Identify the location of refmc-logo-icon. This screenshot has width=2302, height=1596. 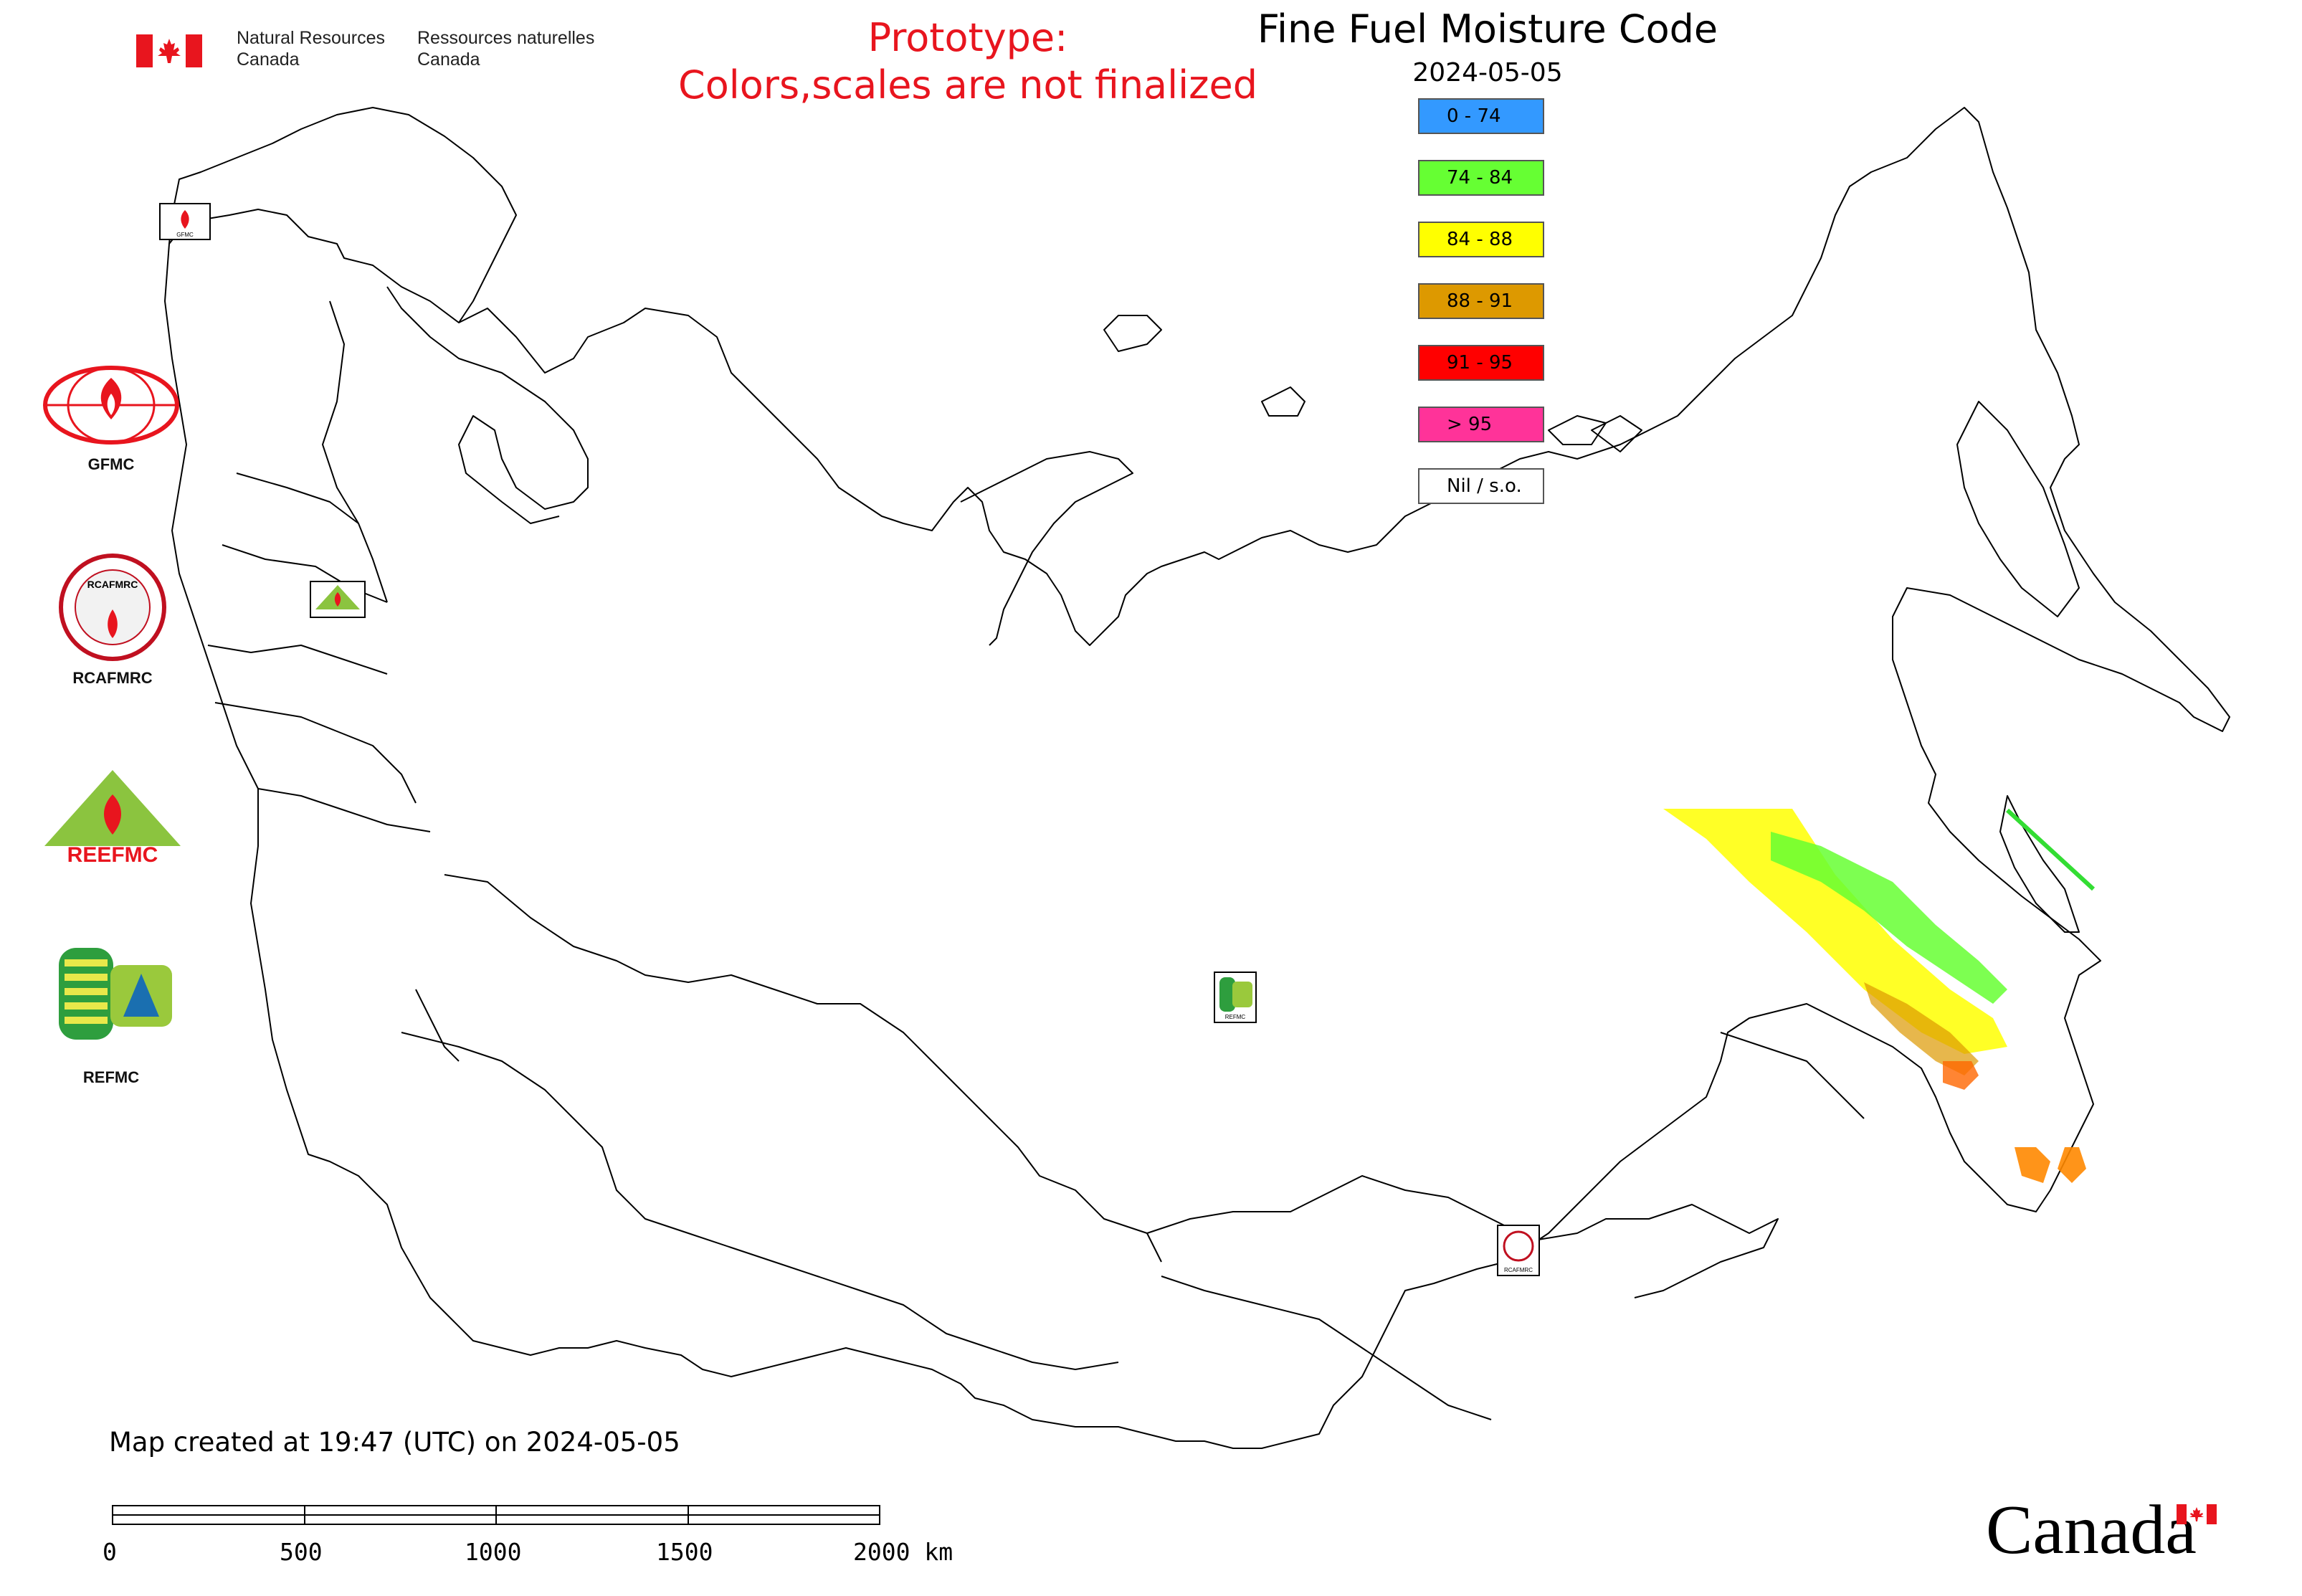
(115, 994).